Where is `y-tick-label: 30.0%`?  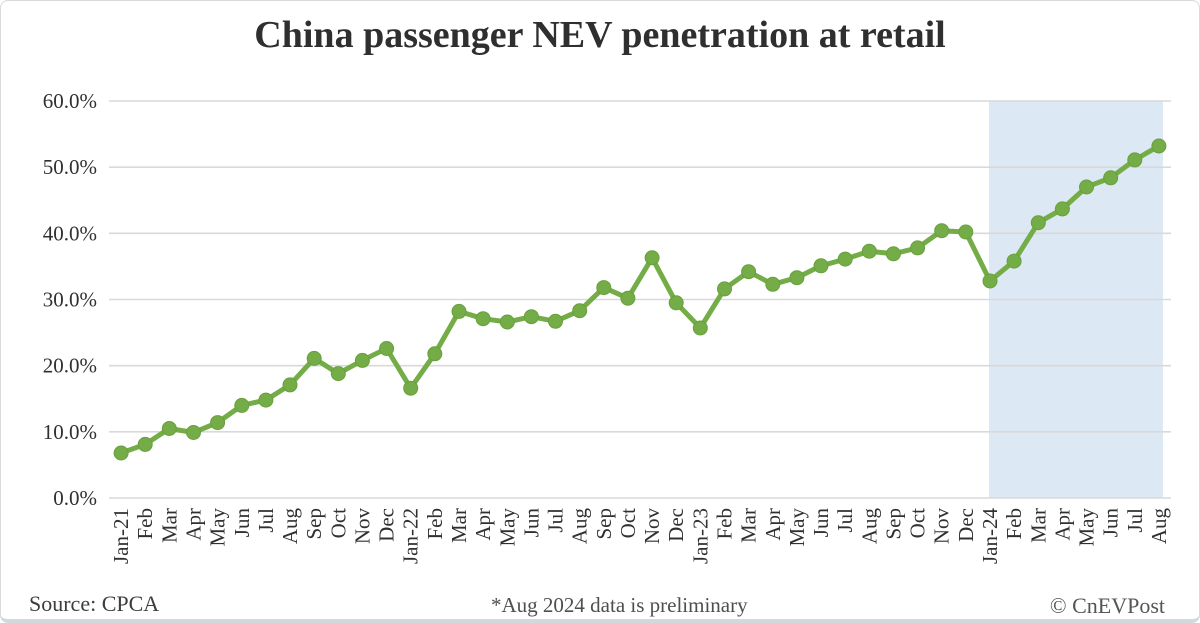 y-tick-label: 30.0% is located at coordinates (70, 300).